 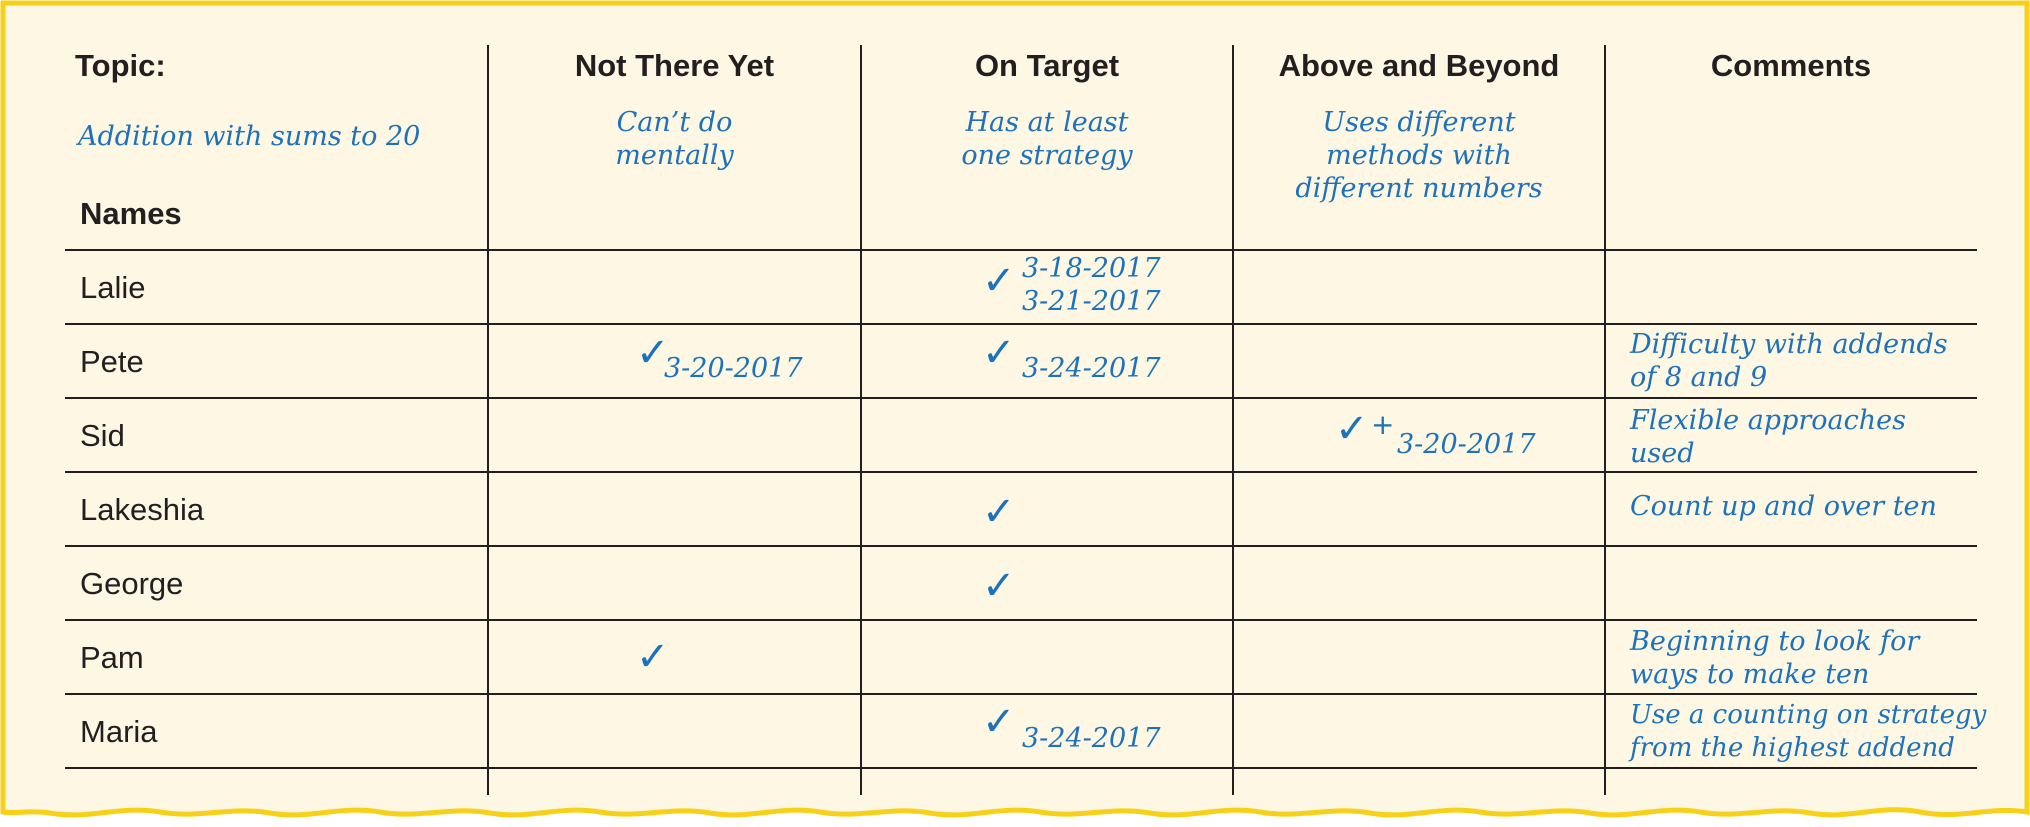 I want to click on comment-pam: Beginning to look for ways to make ten, so click(x=1775, y=658).